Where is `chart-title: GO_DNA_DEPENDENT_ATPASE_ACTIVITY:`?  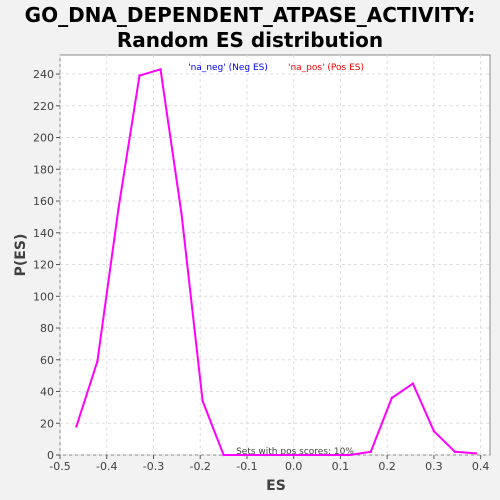 chart-title: GO_DNA_DEPENDENT_ATPASE_ACTIVITY: is located at coordinates (250, 15).